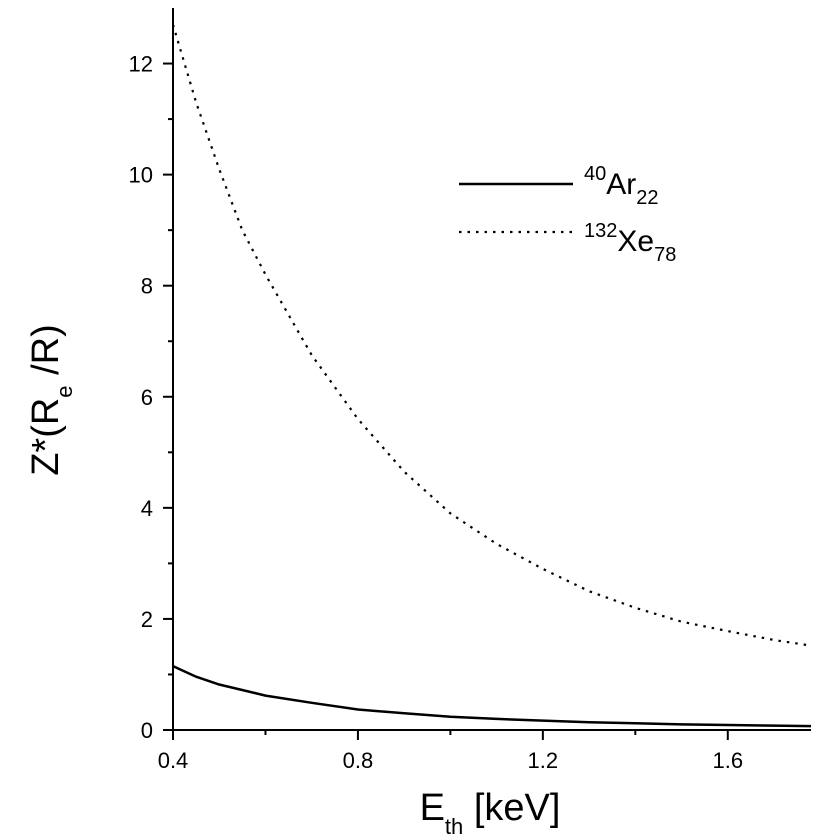  Describe the element at coordinates (635, 241) in the screenshot. I see `legend-label-main: Xe` at that location.